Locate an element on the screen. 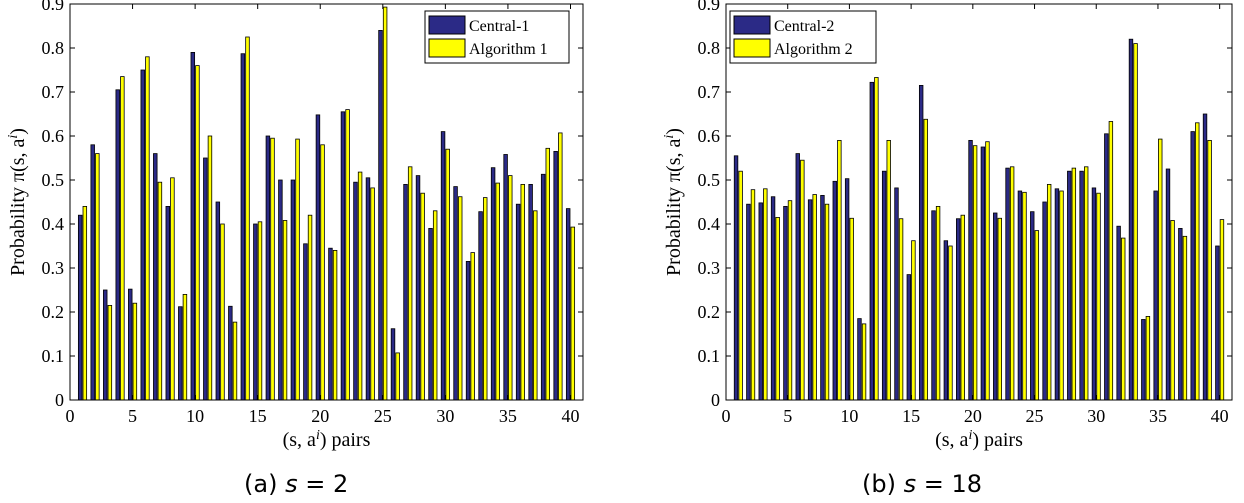  y-tick-label: 0.4 is located at coordinates (709, 224).